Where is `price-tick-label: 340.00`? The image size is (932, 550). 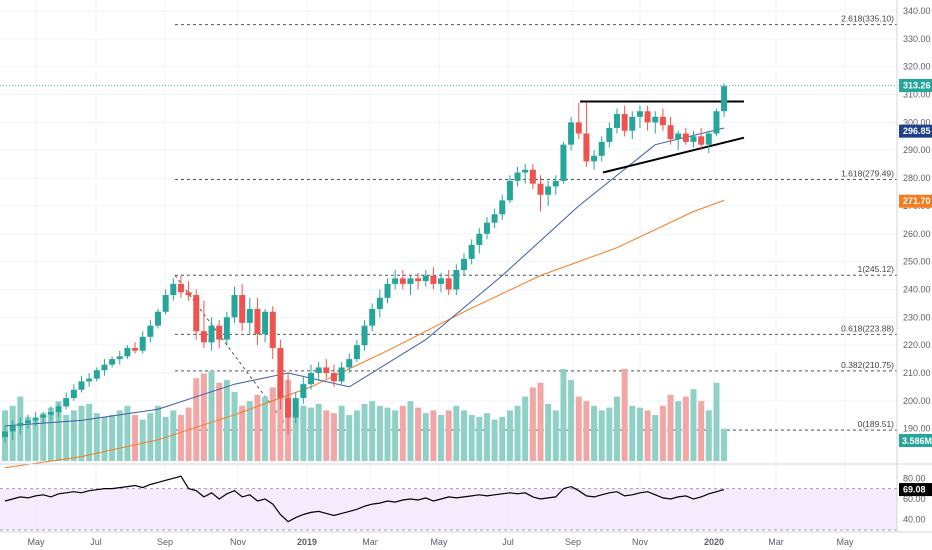 price-tick-label: 340.00 is located at coordinates (917, 11).